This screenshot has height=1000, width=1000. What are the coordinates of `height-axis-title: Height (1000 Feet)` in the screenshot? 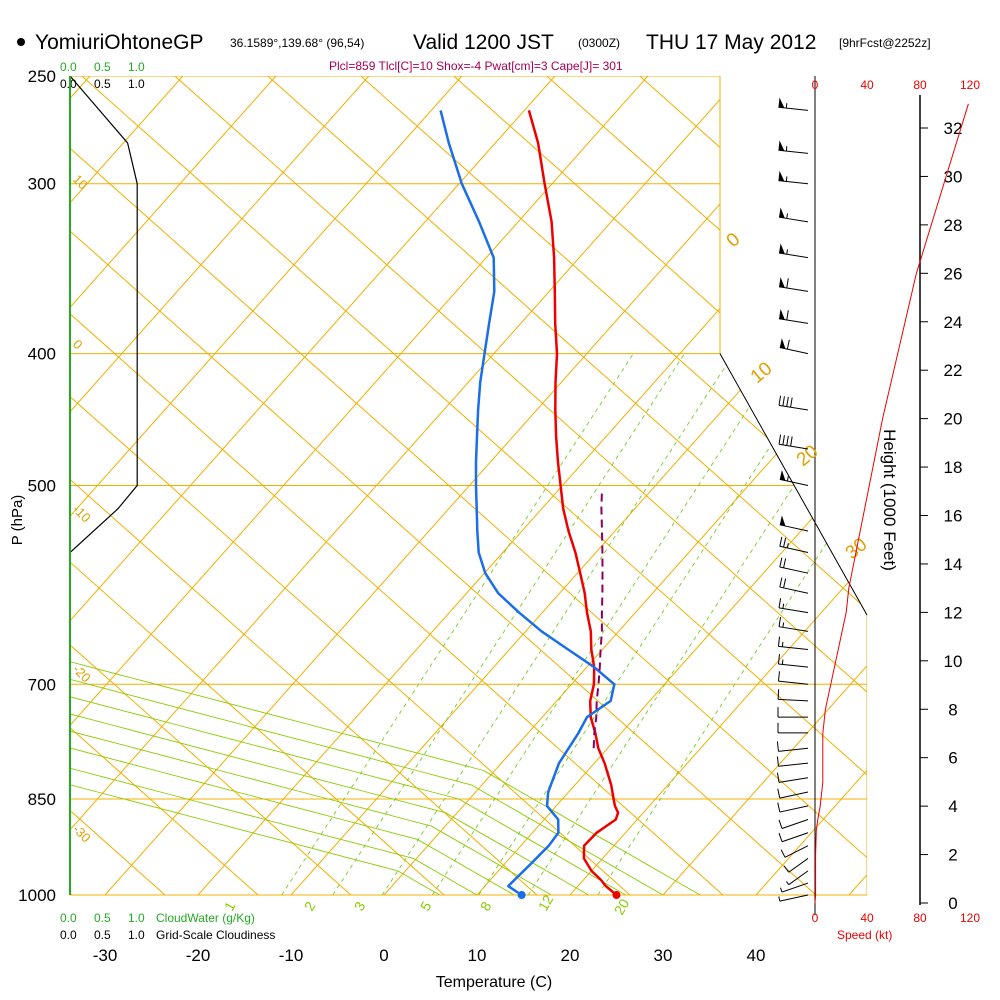 It's located at (889, 500).